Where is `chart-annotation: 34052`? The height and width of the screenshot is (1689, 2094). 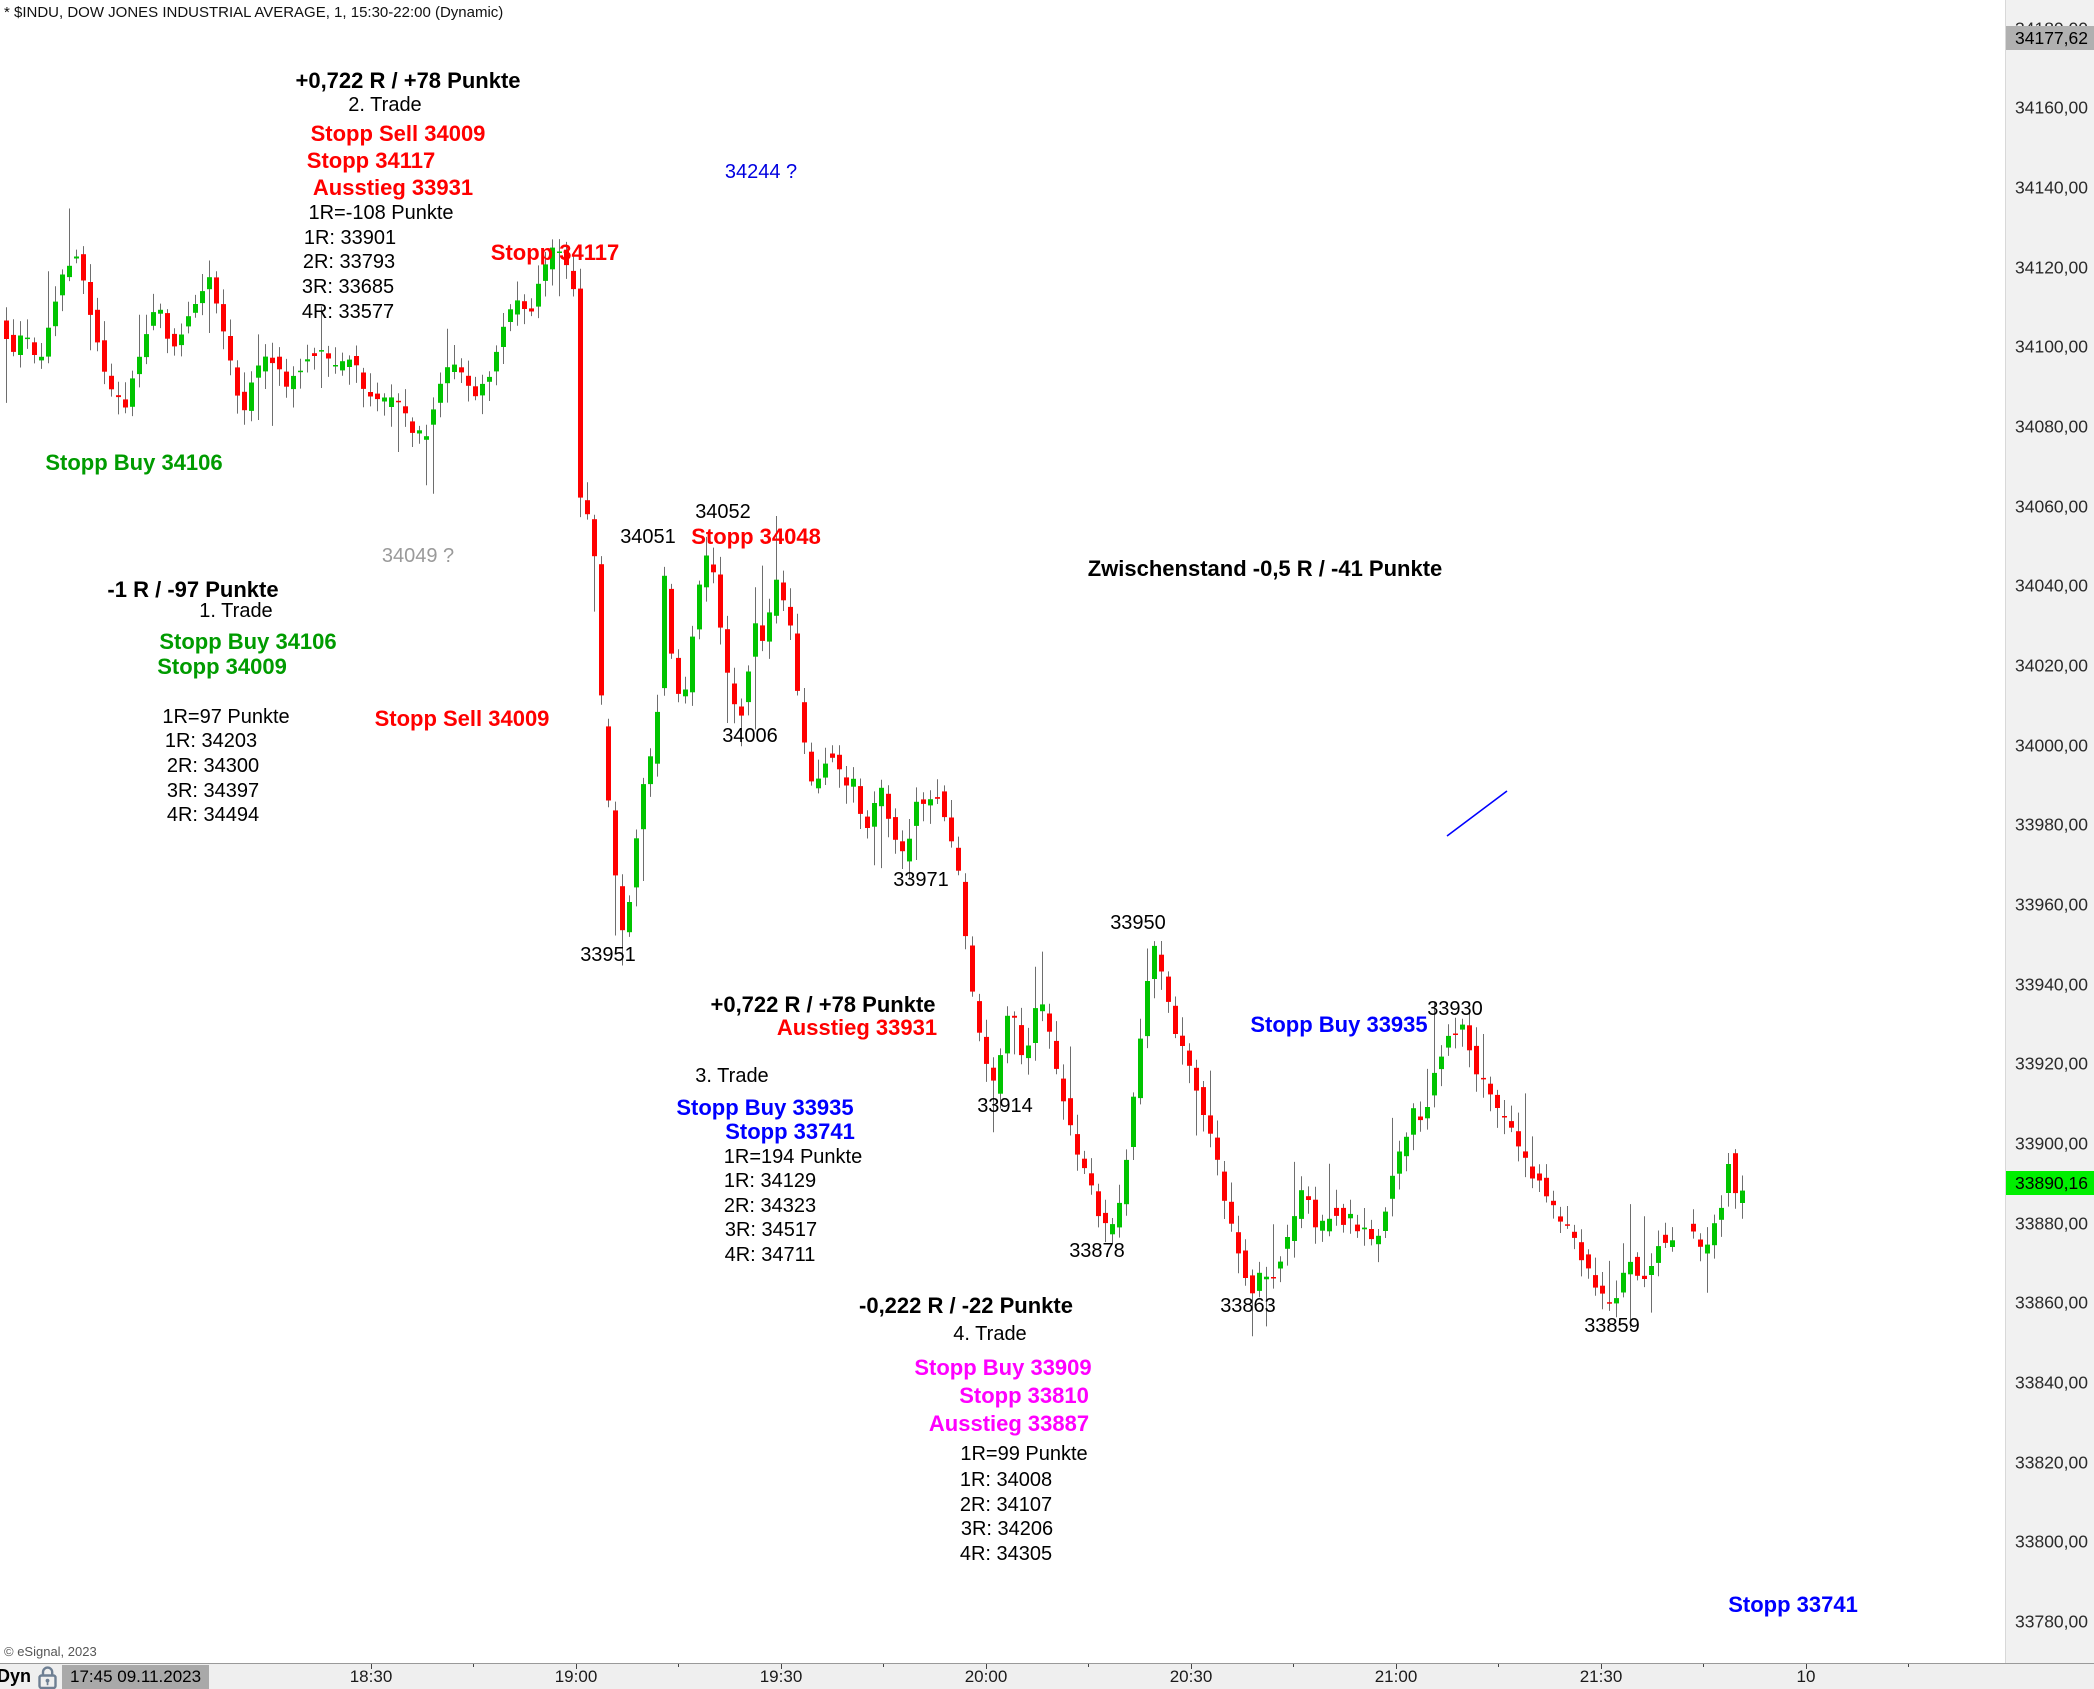 chart-annotation: 34052 is located at coordinates (723, 512).